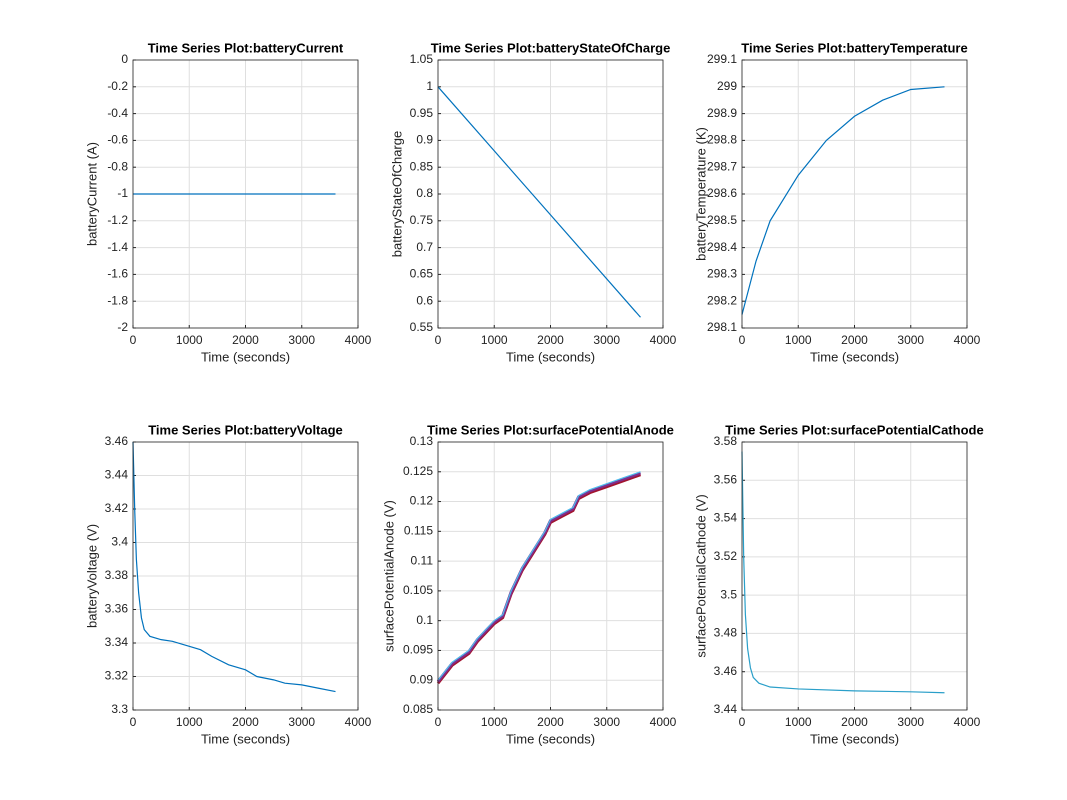 Image resolution: width=1067 pixels, height=800 pixels. I want to click on chart-title: Time Series Plot:batteryVoltage, so click(245, 429).